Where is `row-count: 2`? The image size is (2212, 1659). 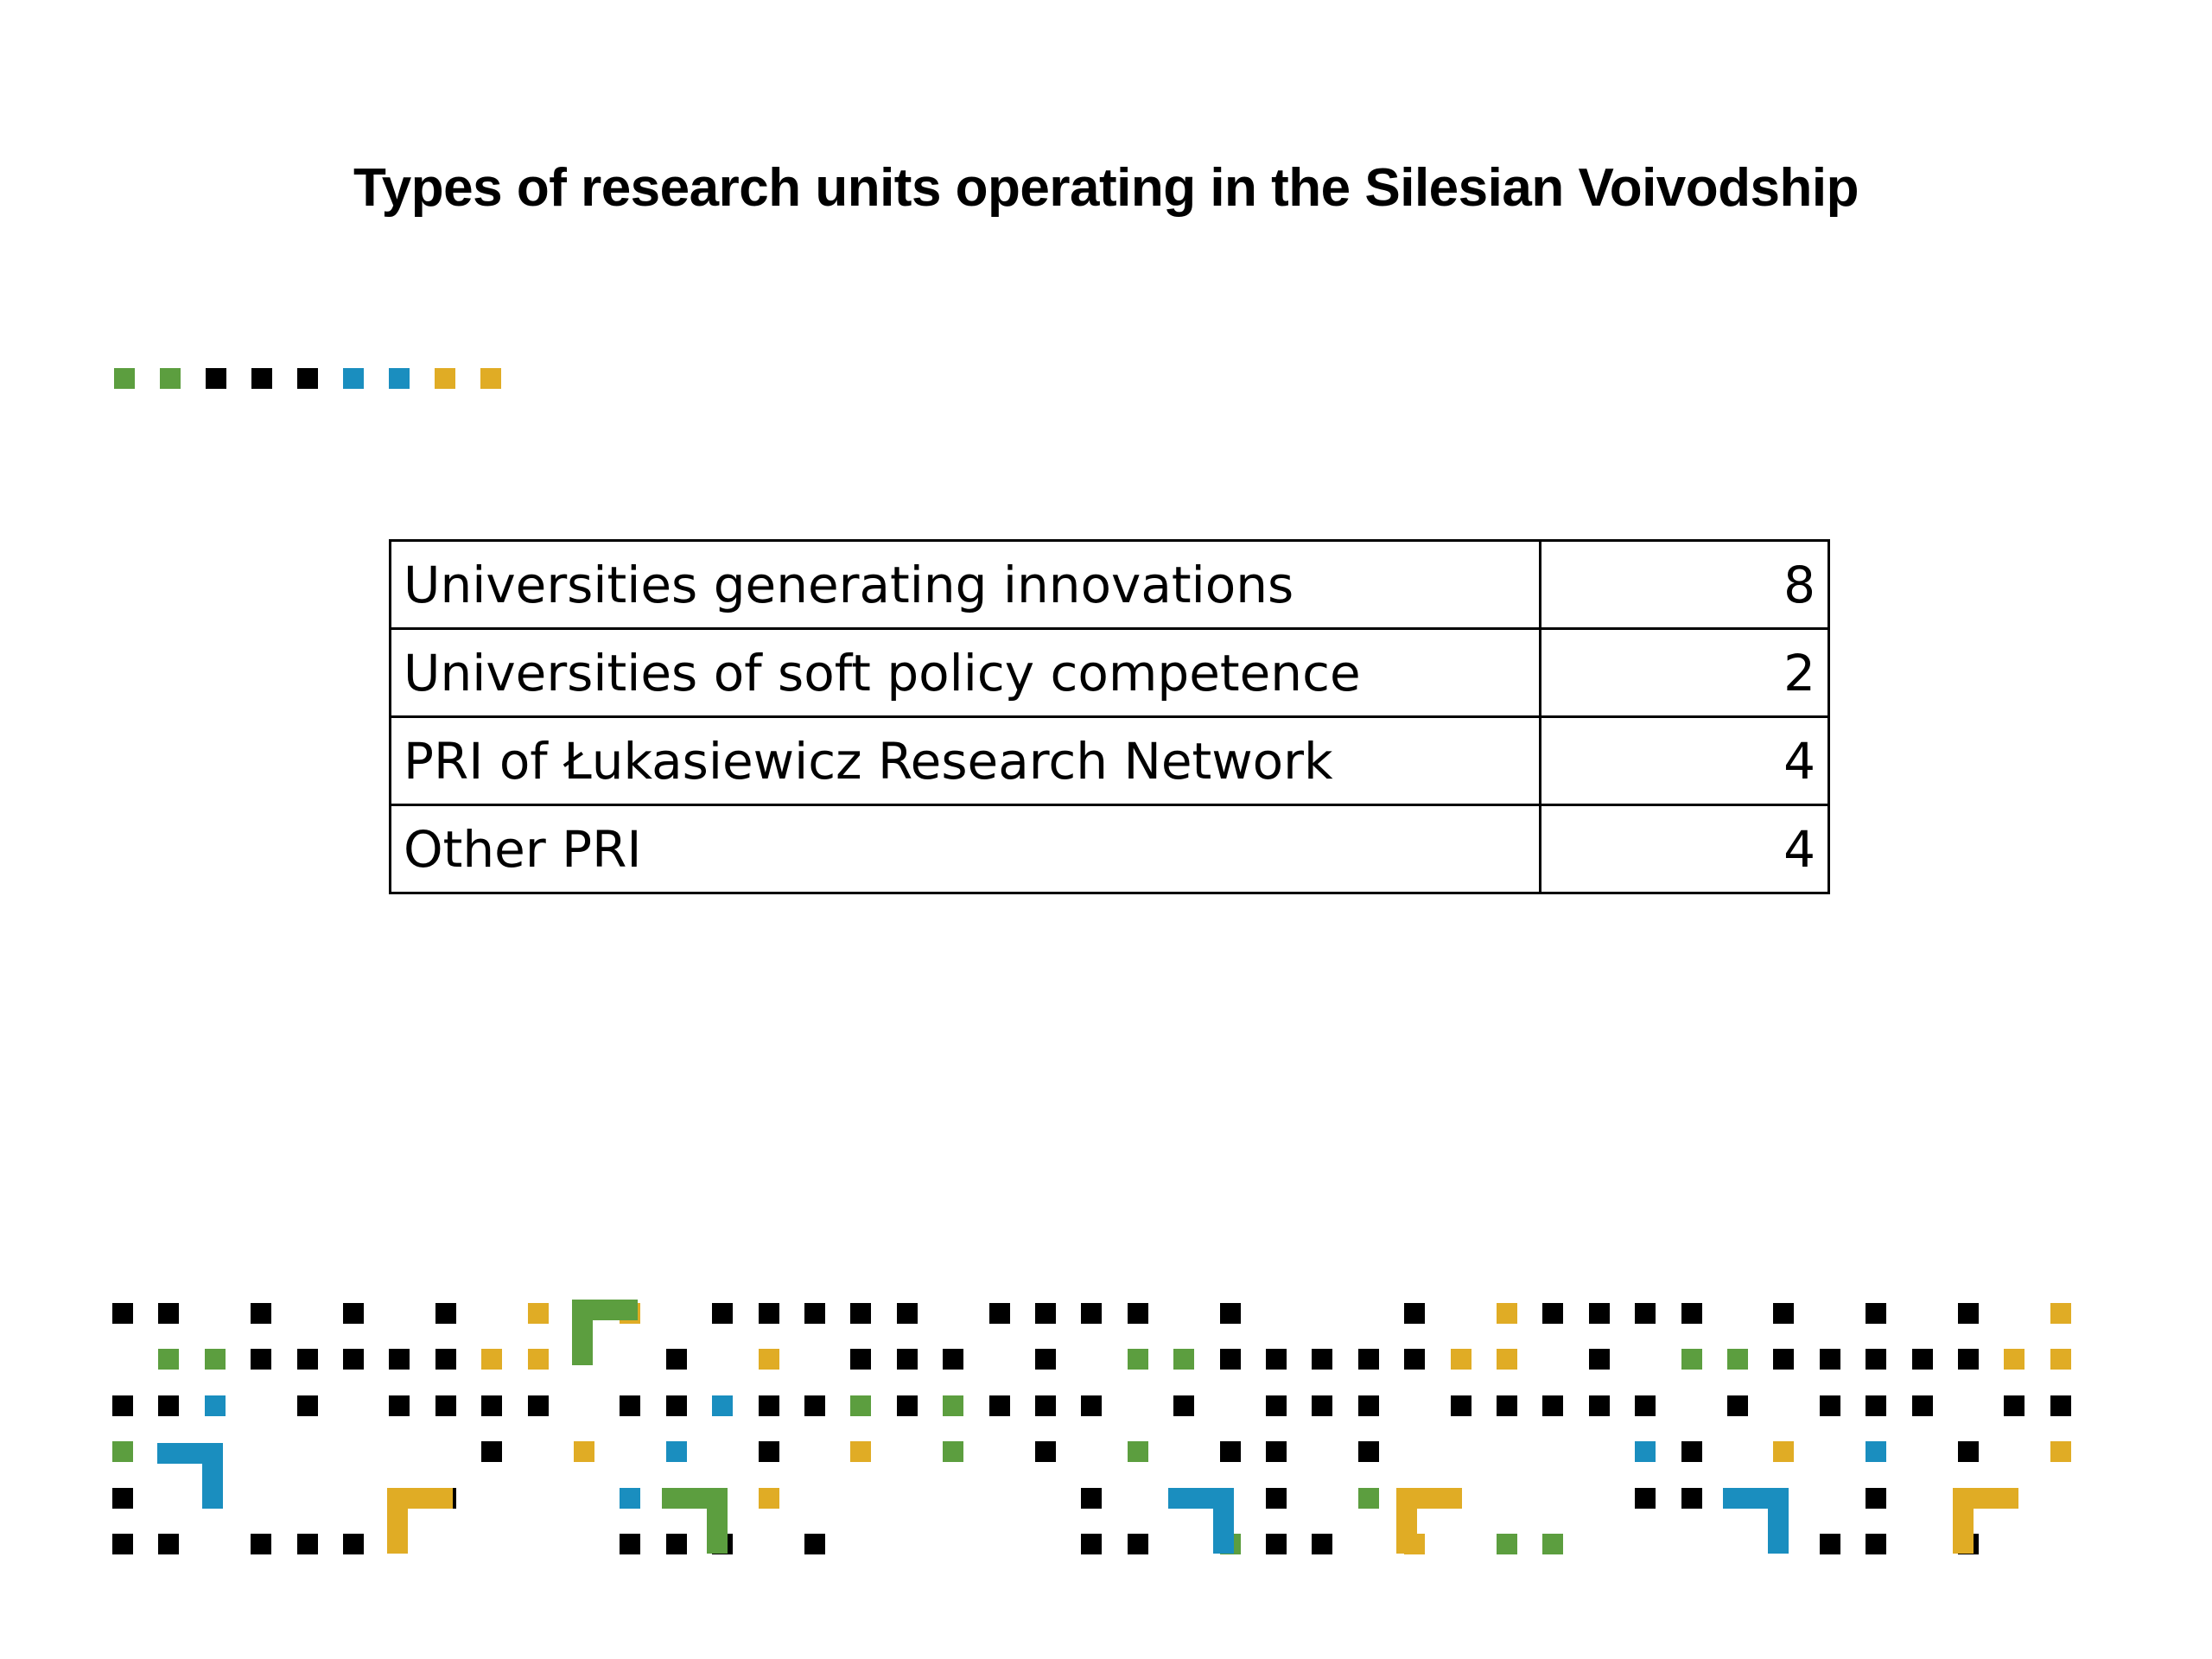 row-count: 2 is located at coordinates (1684, 672).